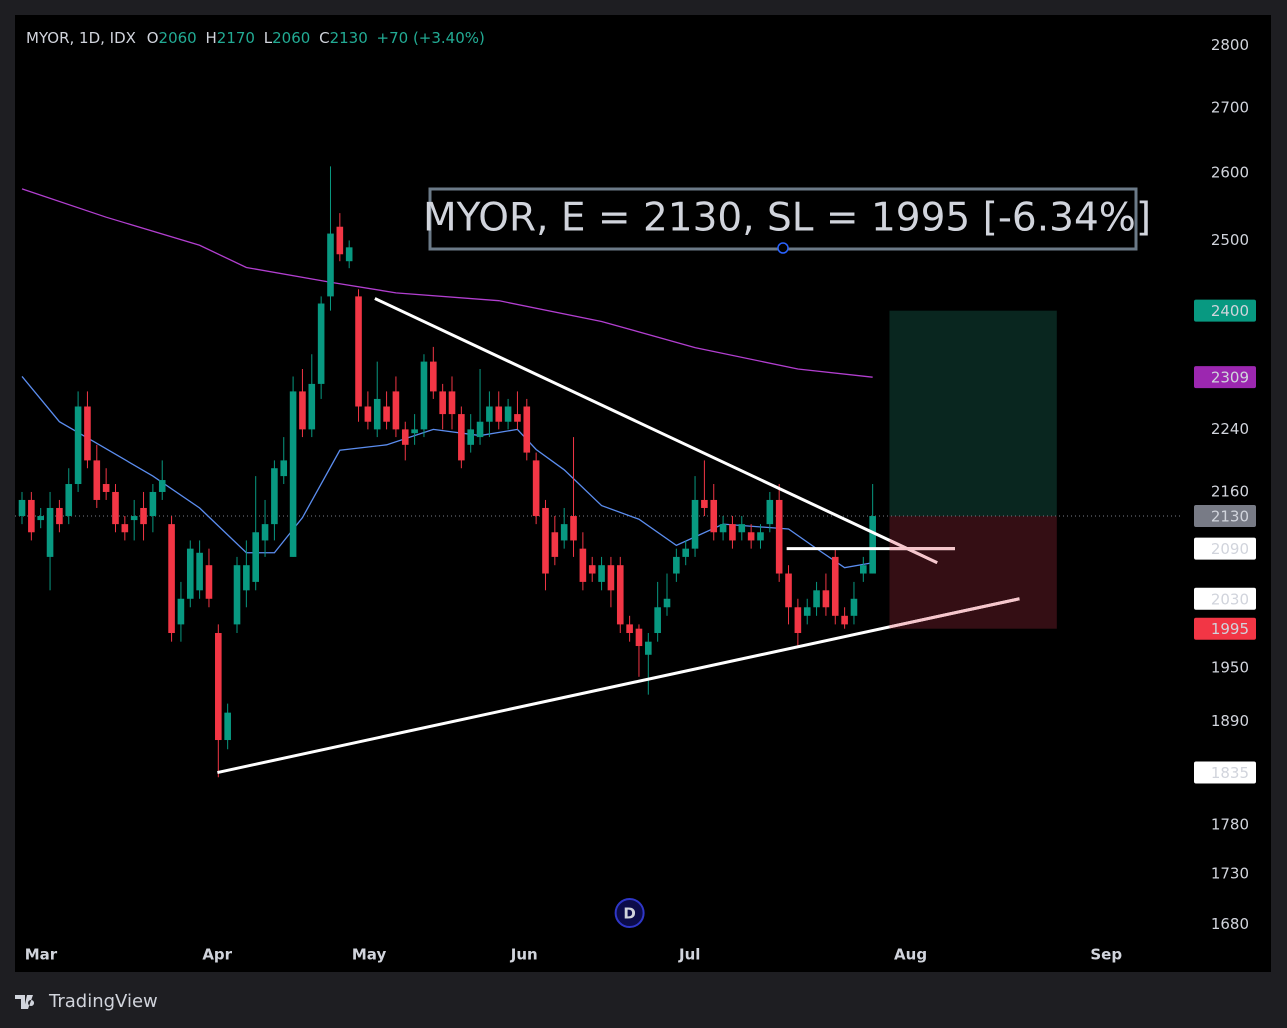  Describe the element at coordinates (1230, 873) in the screenshot. I see `y-tick-label: 1730` at that location.